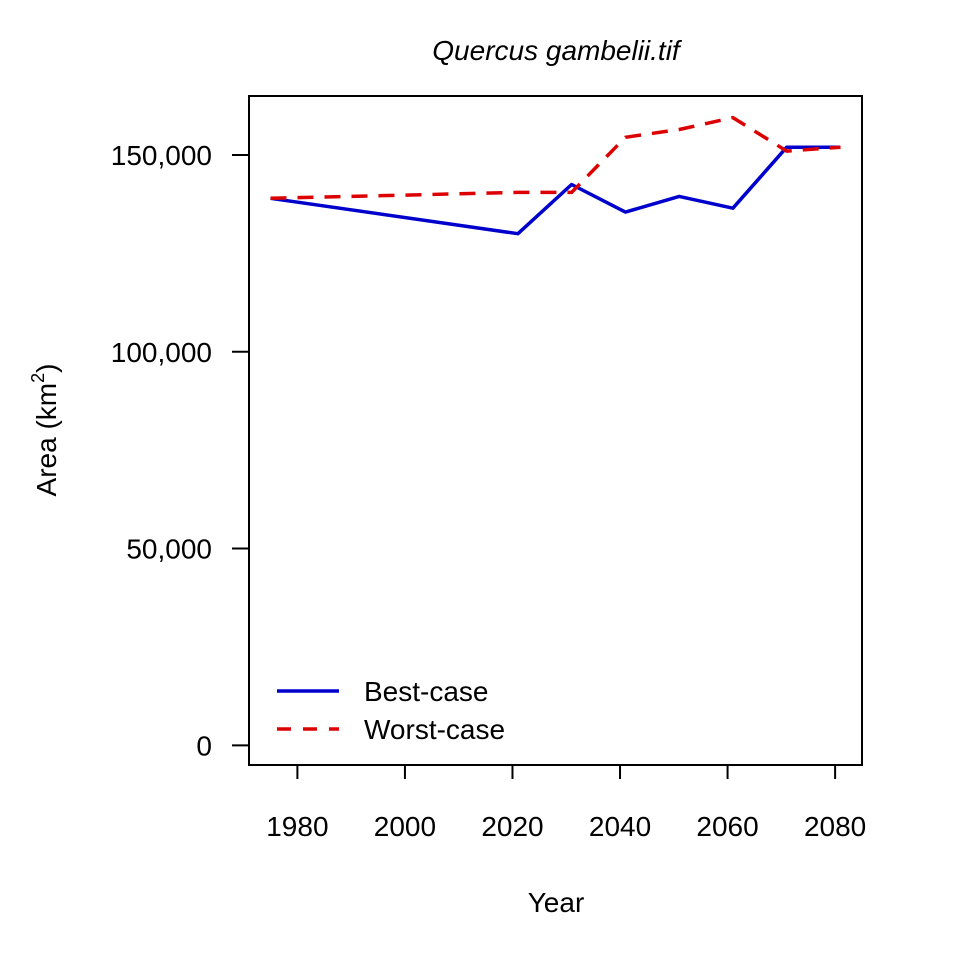 This screenshot has width=960, height=958. What do you see at coordinates (426, 691) in the screenshot?
I see `legend-label-best-case: Best-case` at bounding box center [426, 691].